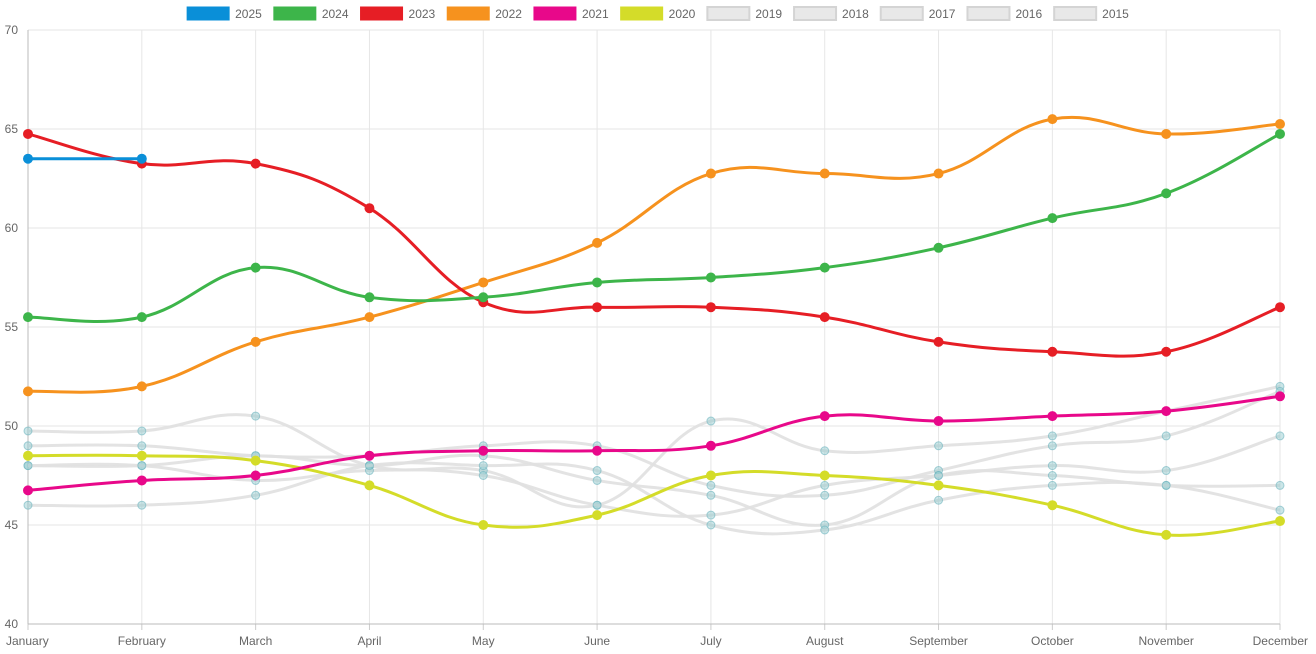 The image size is (1316, 654). Describe the element at coordinates (484, 13) in the screenshot. I see `legend-item-2022: 2022` at that location.